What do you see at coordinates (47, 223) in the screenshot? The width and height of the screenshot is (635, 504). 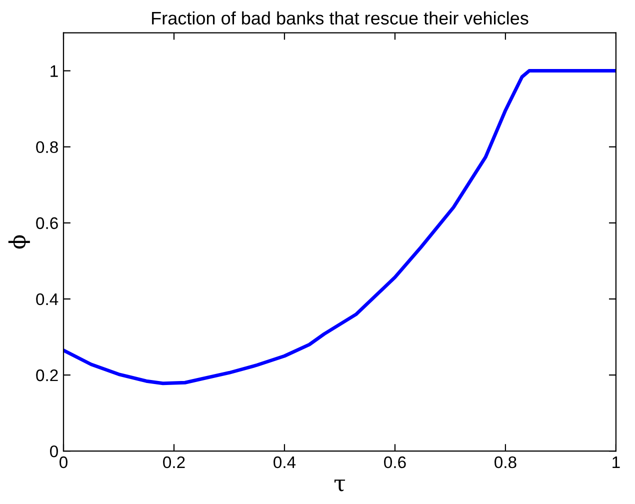 I see `y-tick-label: 0.6` at bounding box center [47, 223].